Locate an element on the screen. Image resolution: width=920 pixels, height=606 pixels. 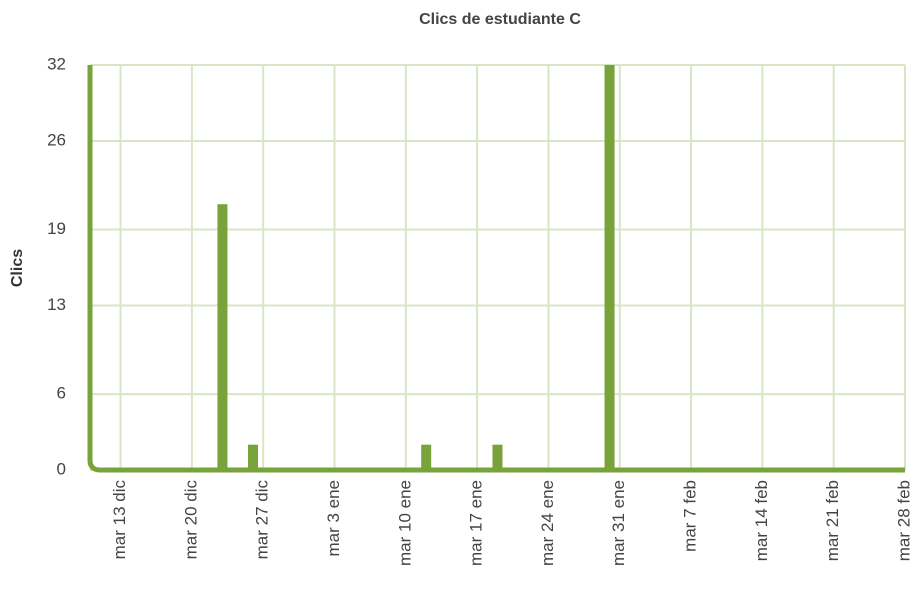
y-tick-label: 26 is located at coordinates (56, 139).